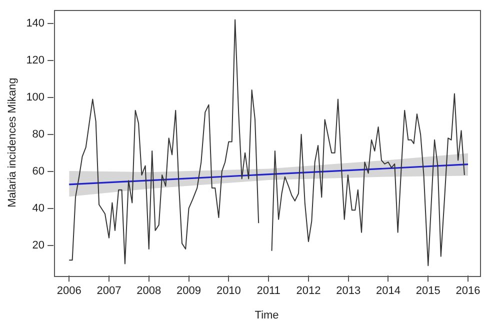 The width and height of the screenshot is (500, 328). What do you see at coordinates (189, 291) in the screenshot?
I see `x-tick-label: 2009` at bounding box center [189, 291].